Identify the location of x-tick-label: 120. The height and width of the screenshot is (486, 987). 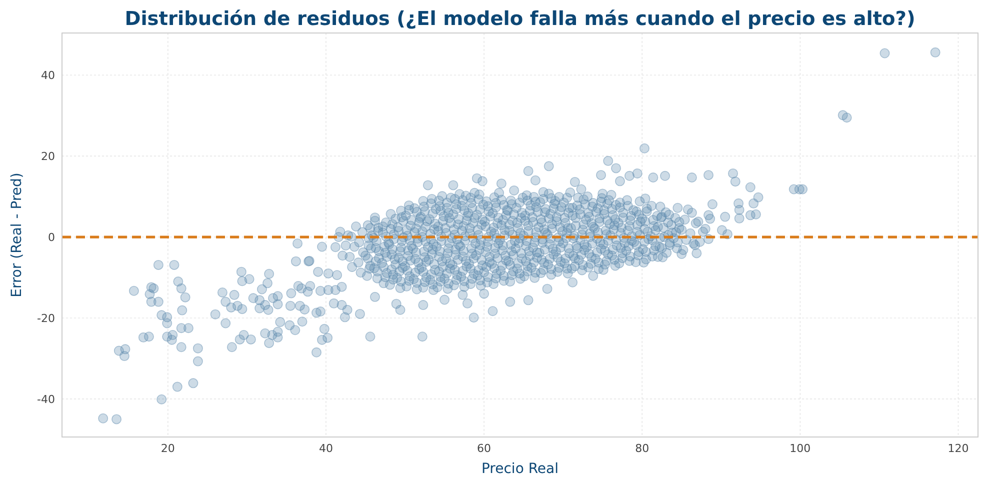
(958, 448).